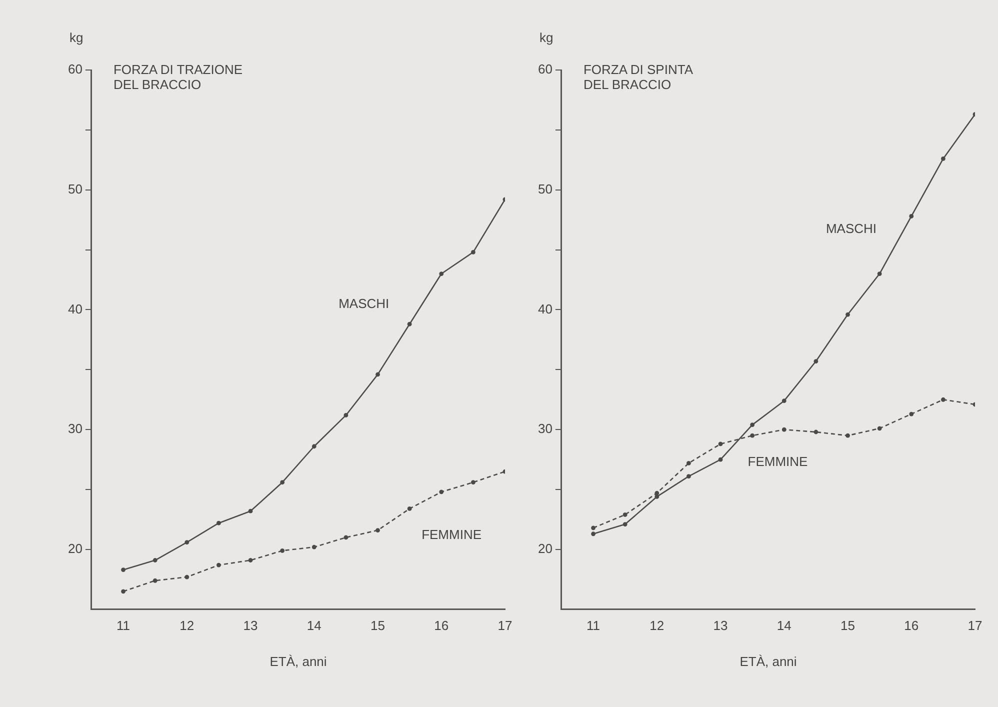 The image size is (998, 707). What do you see at coordinates (638, 77) in the screenshot?
I see `chart-title: FORZA DI SPINTA DEL BRACCIO` at bounding box center [638, 77].